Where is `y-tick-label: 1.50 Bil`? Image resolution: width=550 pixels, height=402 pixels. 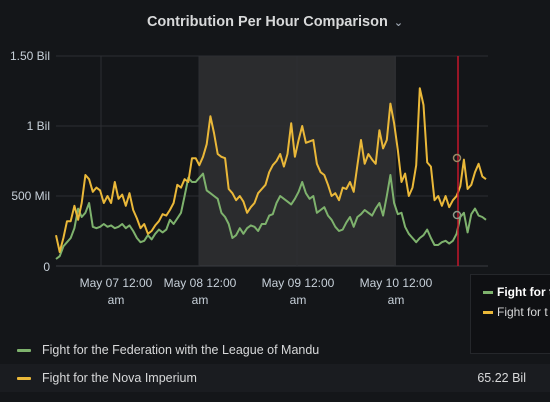
y-tick-label: 1.50 Bil is located at coordinates (30, 56).